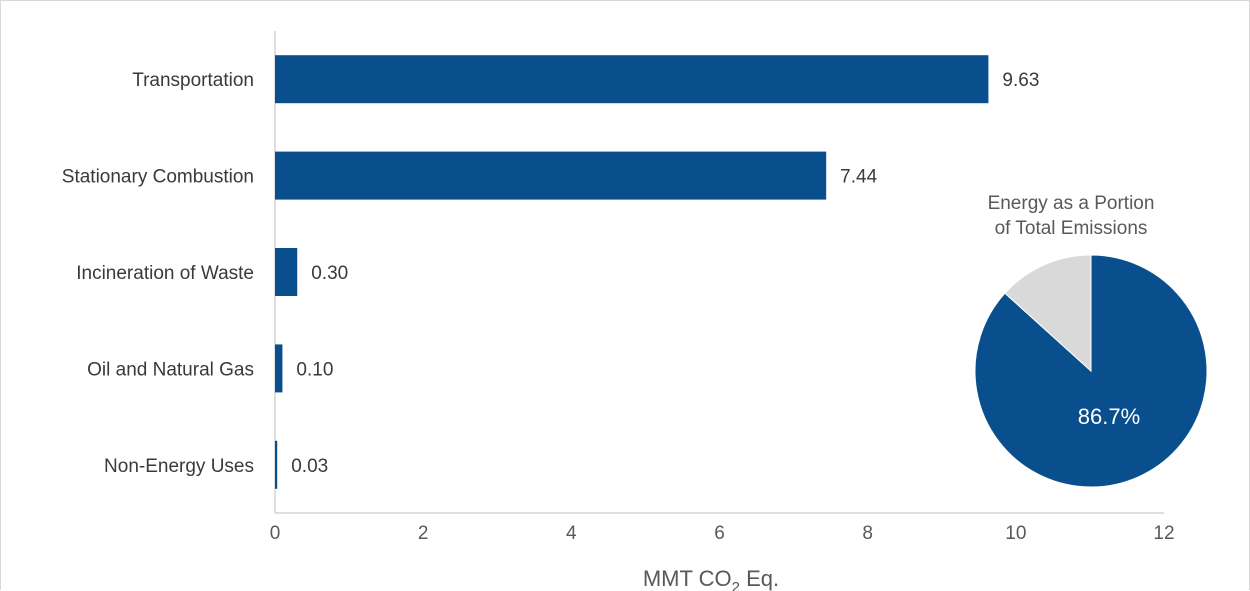 This screenshot has width=1250, height=591. What do you see at coordinates (1109, 416) in the screenshot?
I see `pie-percentage-label: 86.7%` at bounding box center [1109, 416].